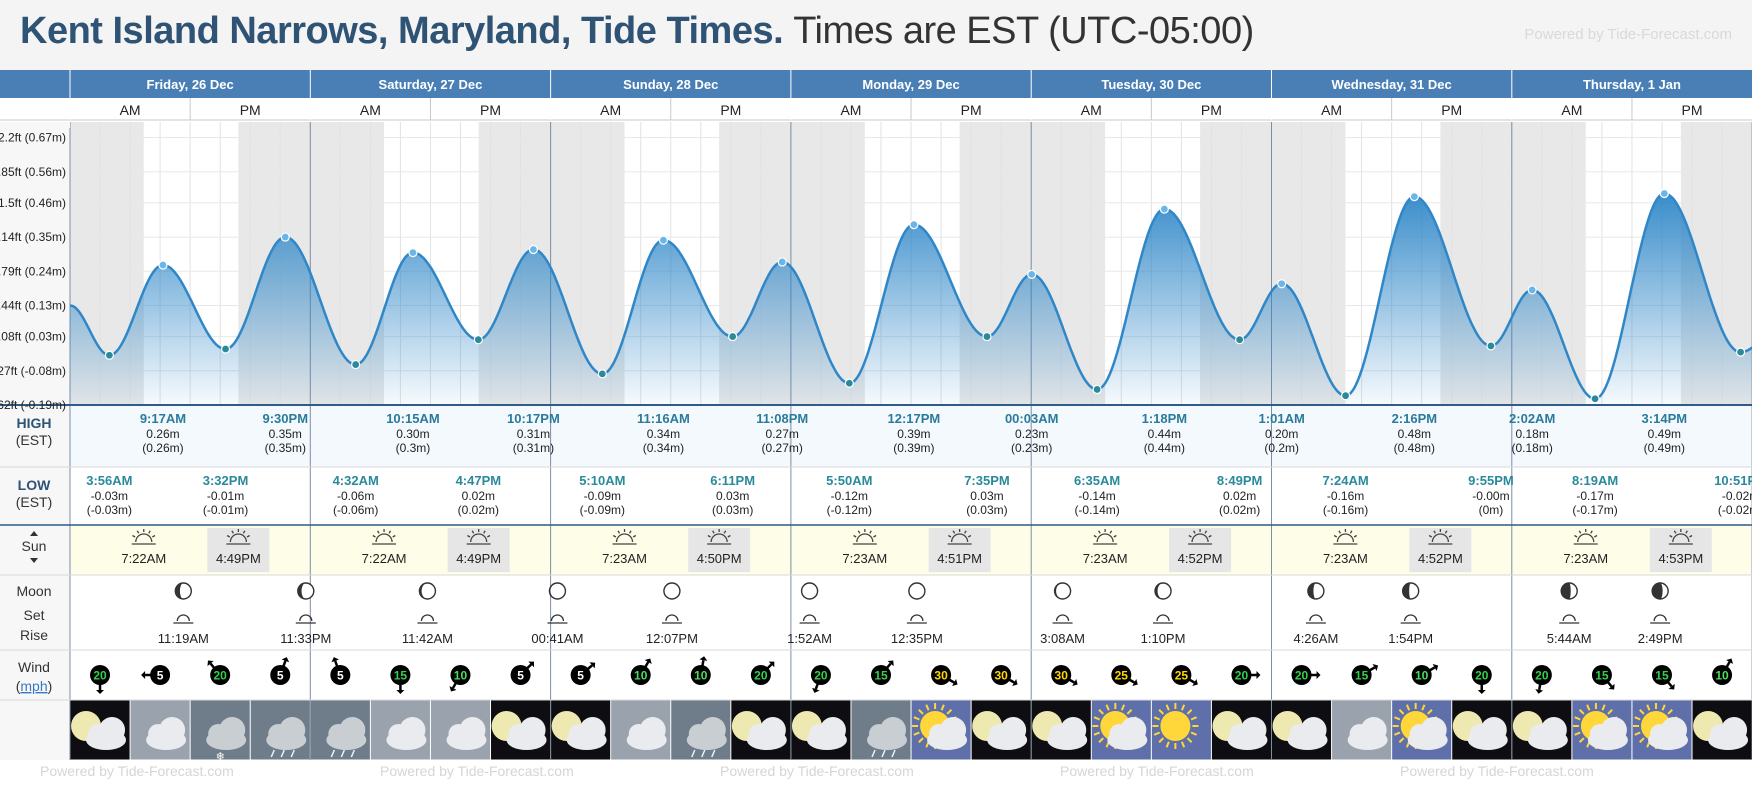  I want to click on sunset-time: 4:52PM, so click(1200, 558).